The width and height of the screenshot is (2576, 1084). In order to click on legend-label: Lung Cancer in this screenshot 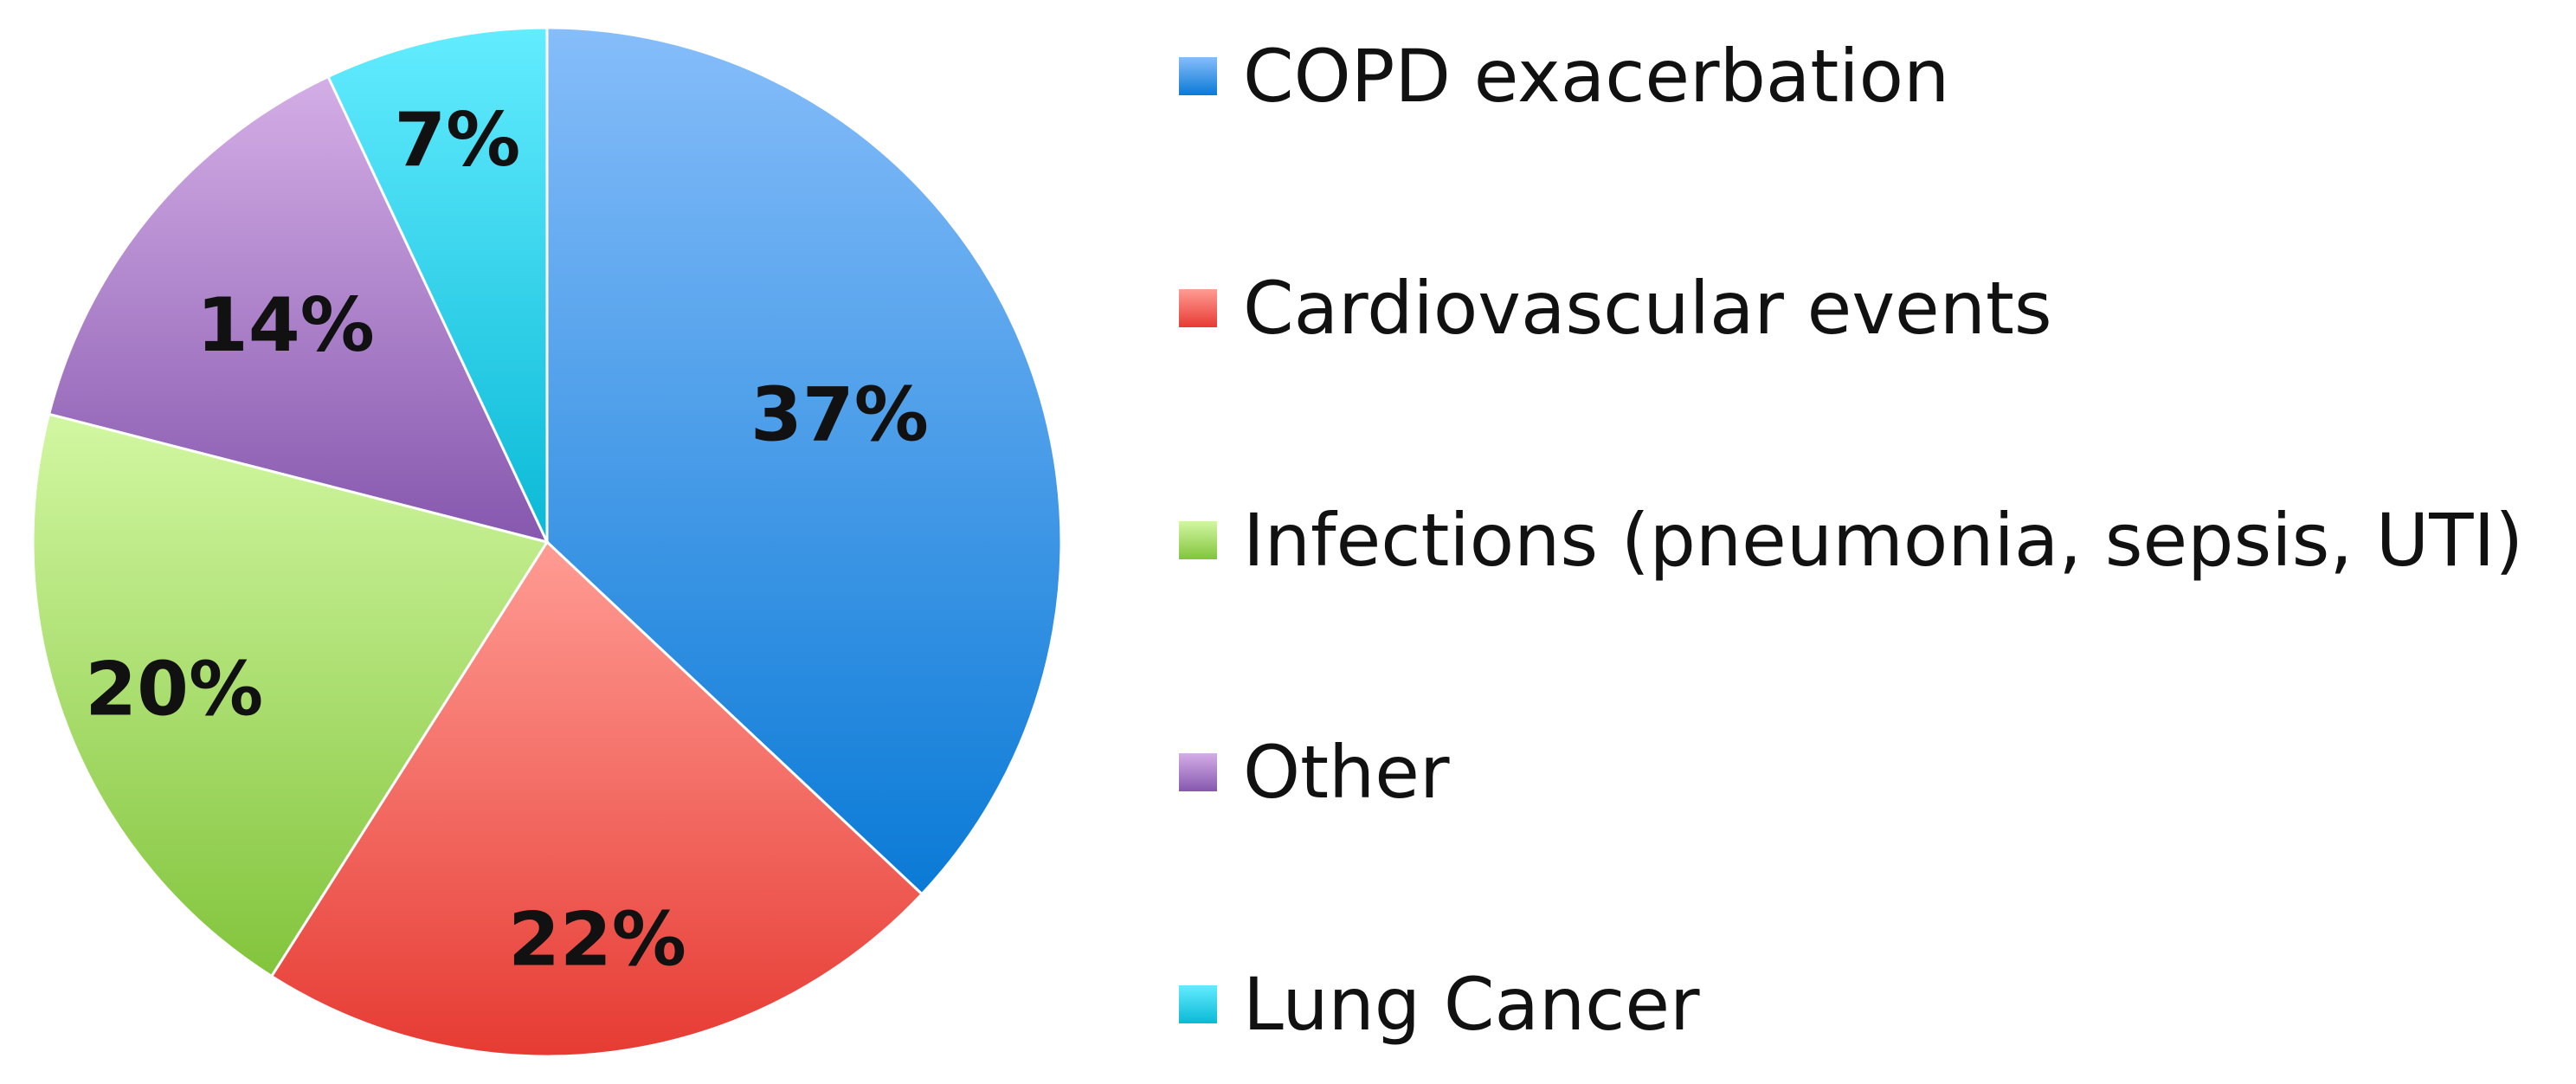, I will do `click(1471, 1004)`.